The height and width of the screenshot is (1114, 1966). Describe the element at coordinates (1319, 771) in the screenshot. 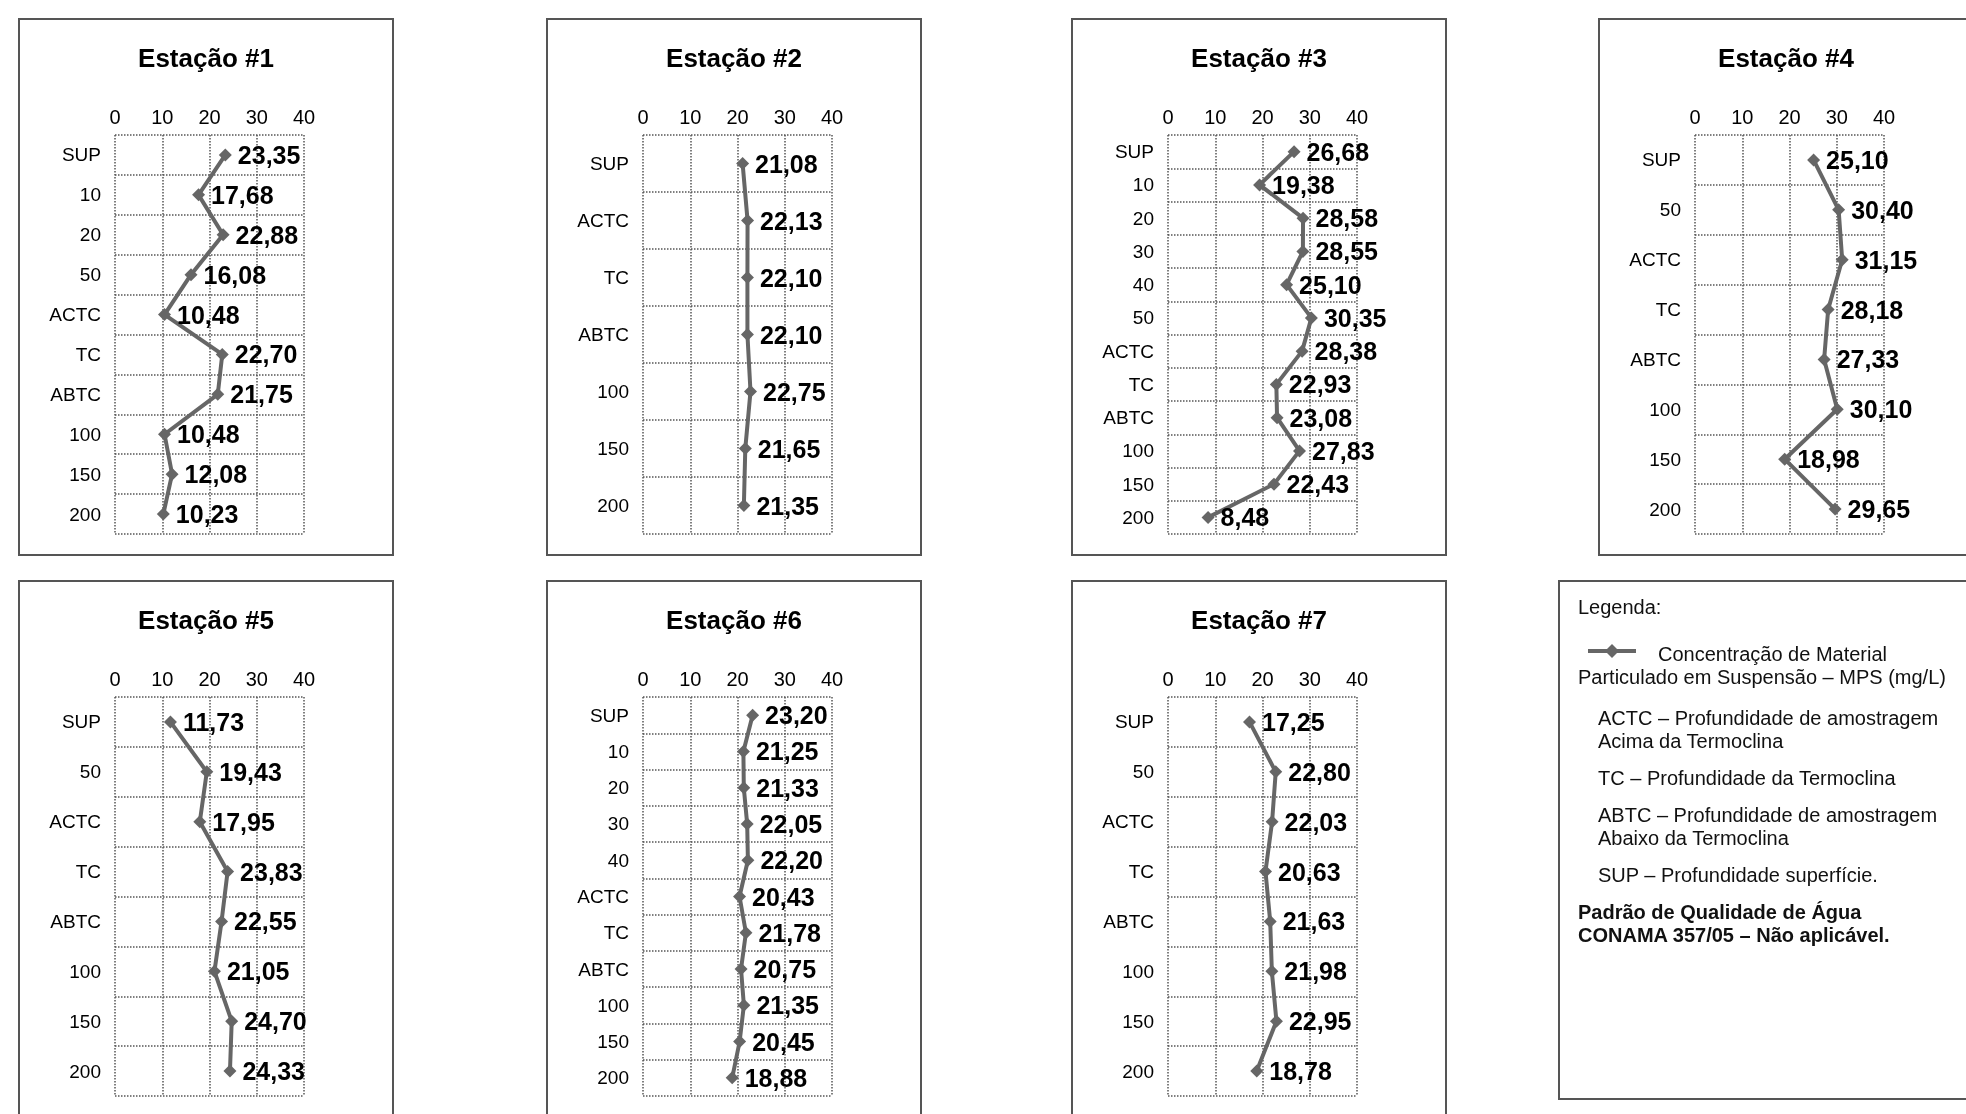

I see `data-label: 22,80` at that location.